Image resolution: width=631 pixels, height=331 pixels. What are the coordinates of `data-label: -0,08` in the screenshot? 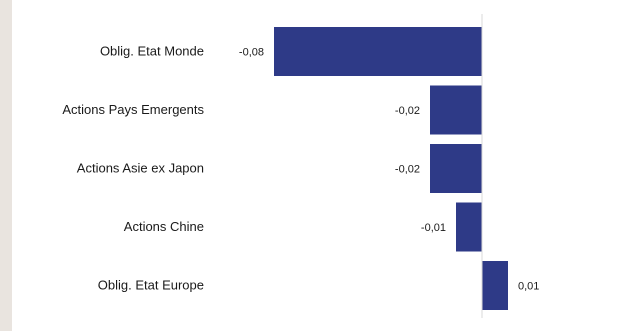 It's located at (251, 53).